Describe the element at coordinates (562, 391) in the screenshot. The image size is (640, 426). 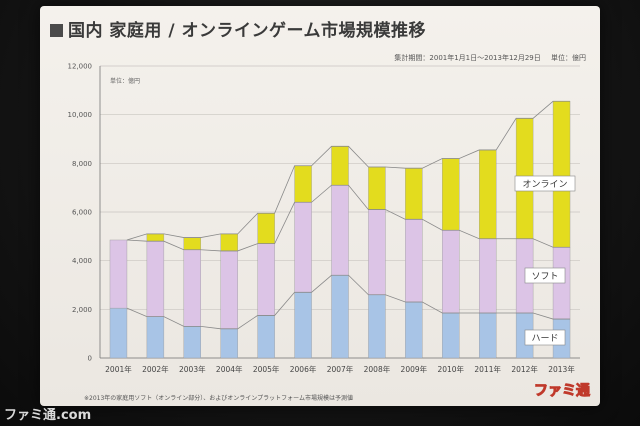
I see `famitsu-logo: ファミ通` at that location.